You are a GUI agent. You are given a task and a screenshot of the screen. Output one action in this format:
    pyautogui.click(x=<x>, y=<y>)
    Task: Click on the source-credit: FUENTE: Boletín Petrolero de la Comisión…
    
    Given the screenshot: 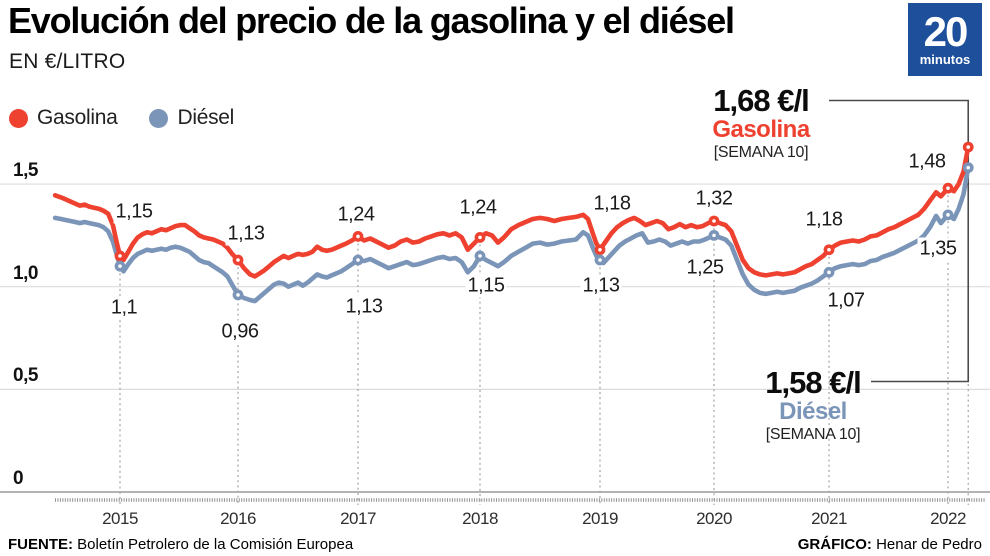 What is the action you would take?
    pyautogui.click(x=180, y=544)
    